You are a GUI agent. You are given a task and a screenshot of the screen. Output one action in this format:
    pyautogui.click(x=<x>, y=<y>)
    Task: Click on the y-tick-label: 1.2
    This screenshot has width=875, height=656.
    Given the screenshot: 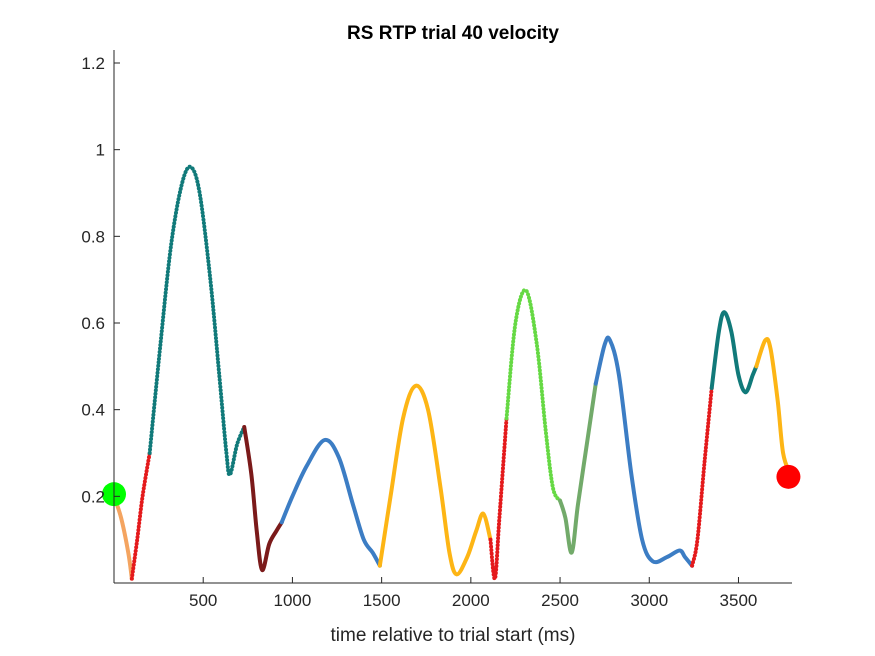 What is the action you would take?
    pyautogui.click(x=93, y=63)
    